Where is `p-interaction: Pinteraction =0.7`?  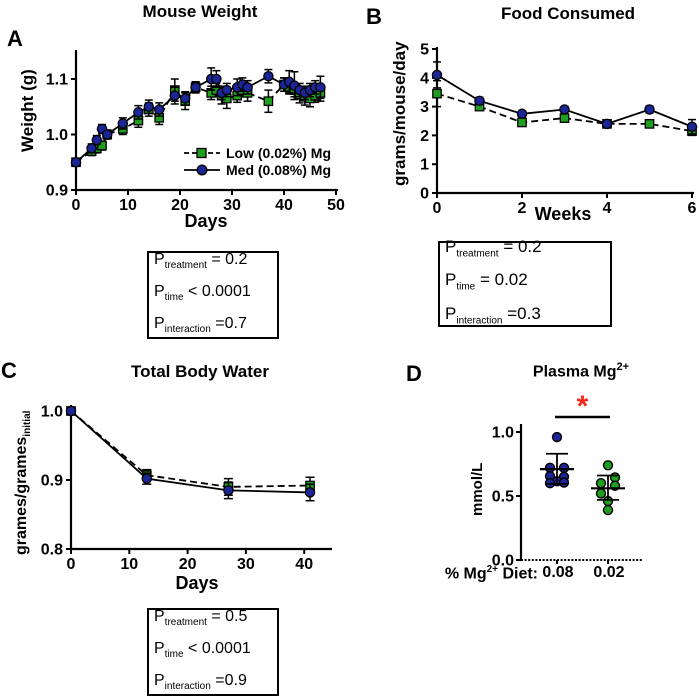 p-interaction: Pinteraction =0.7 is located at coordinates (213, 327).